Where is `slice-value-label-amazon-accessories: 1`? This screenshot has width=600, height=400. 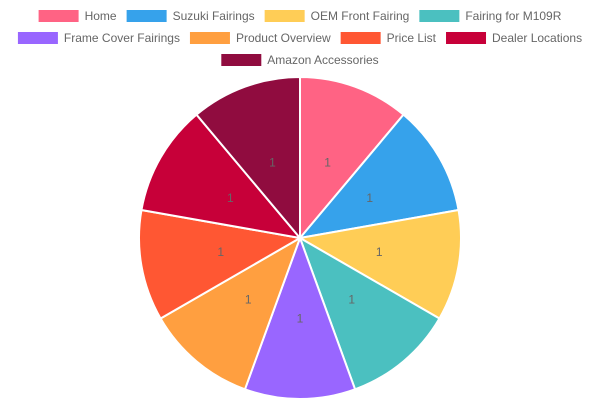 slice-value-label-amazon-accessories: 1 is located at coordinates (272, 162).